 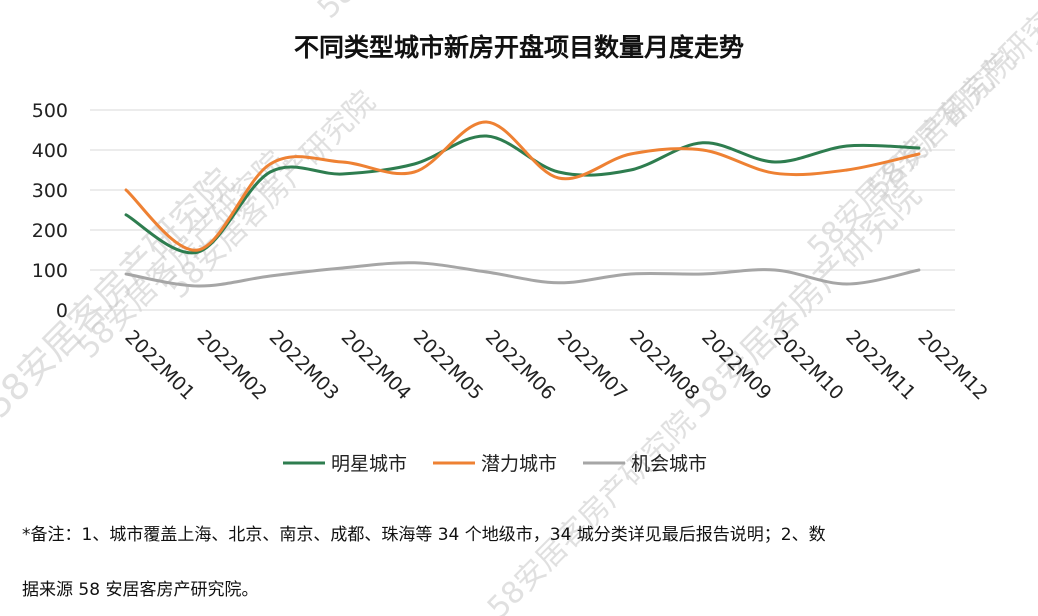 I want to click on x-tick-label: 2022M12, so click(x=952, y=365).